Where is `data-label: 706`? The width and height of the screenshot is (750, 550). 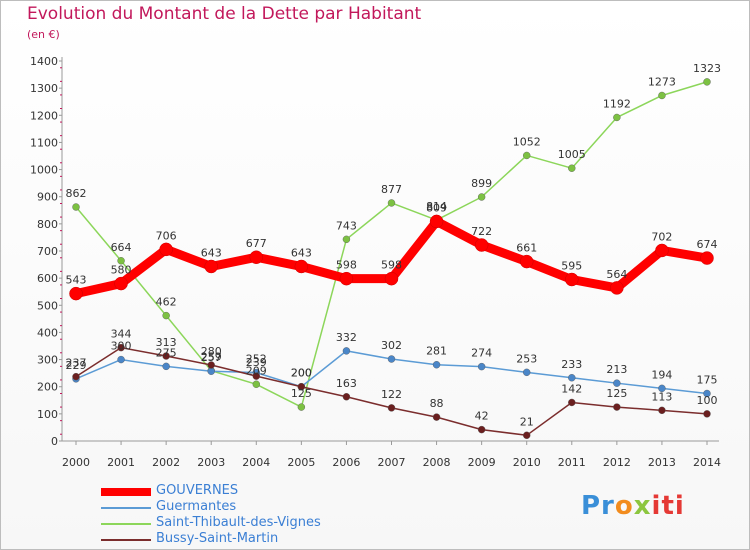 data-label: 706 is located at coordinates (166, 235).